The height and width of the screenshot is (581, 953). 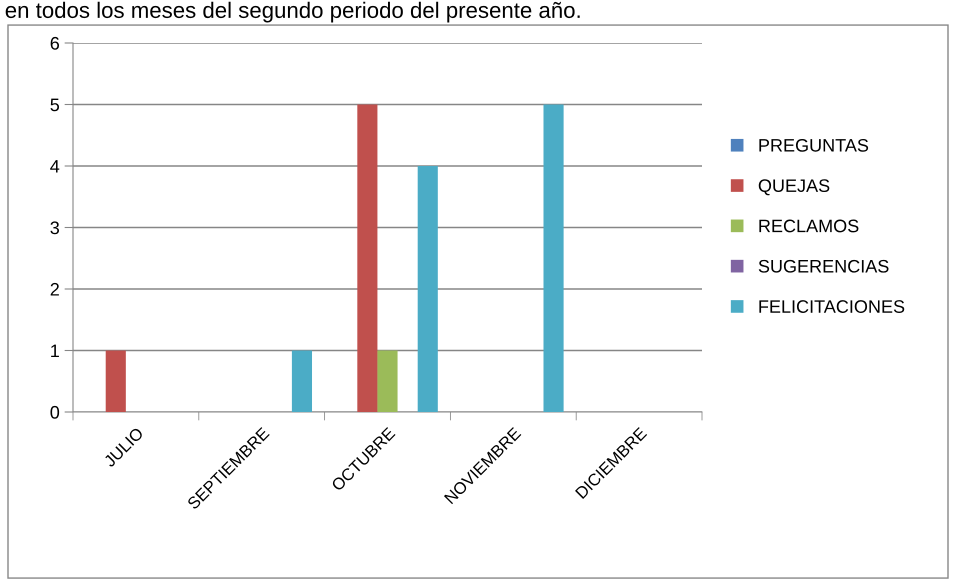 What do you see at coordinates (54, 289) in the screenshot?
I see `y-tick-label: 2` at bounding box center [54, 289].